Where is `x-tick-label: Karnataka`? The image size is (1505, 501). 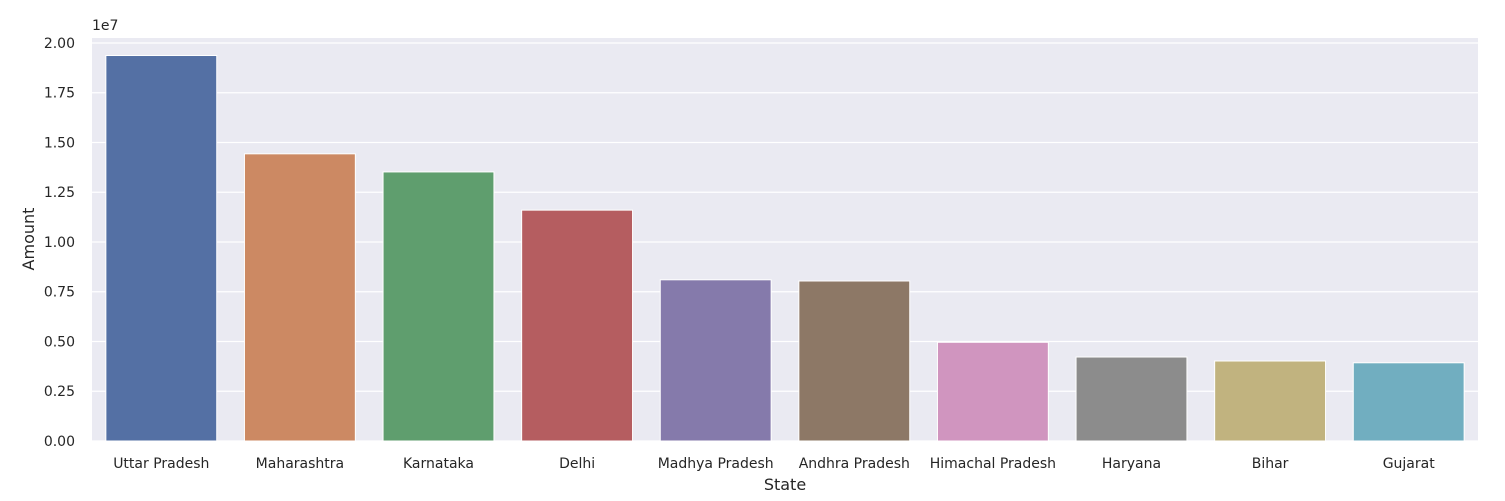
x-tick-label: Karnataka is located at coordinates (438, 464).